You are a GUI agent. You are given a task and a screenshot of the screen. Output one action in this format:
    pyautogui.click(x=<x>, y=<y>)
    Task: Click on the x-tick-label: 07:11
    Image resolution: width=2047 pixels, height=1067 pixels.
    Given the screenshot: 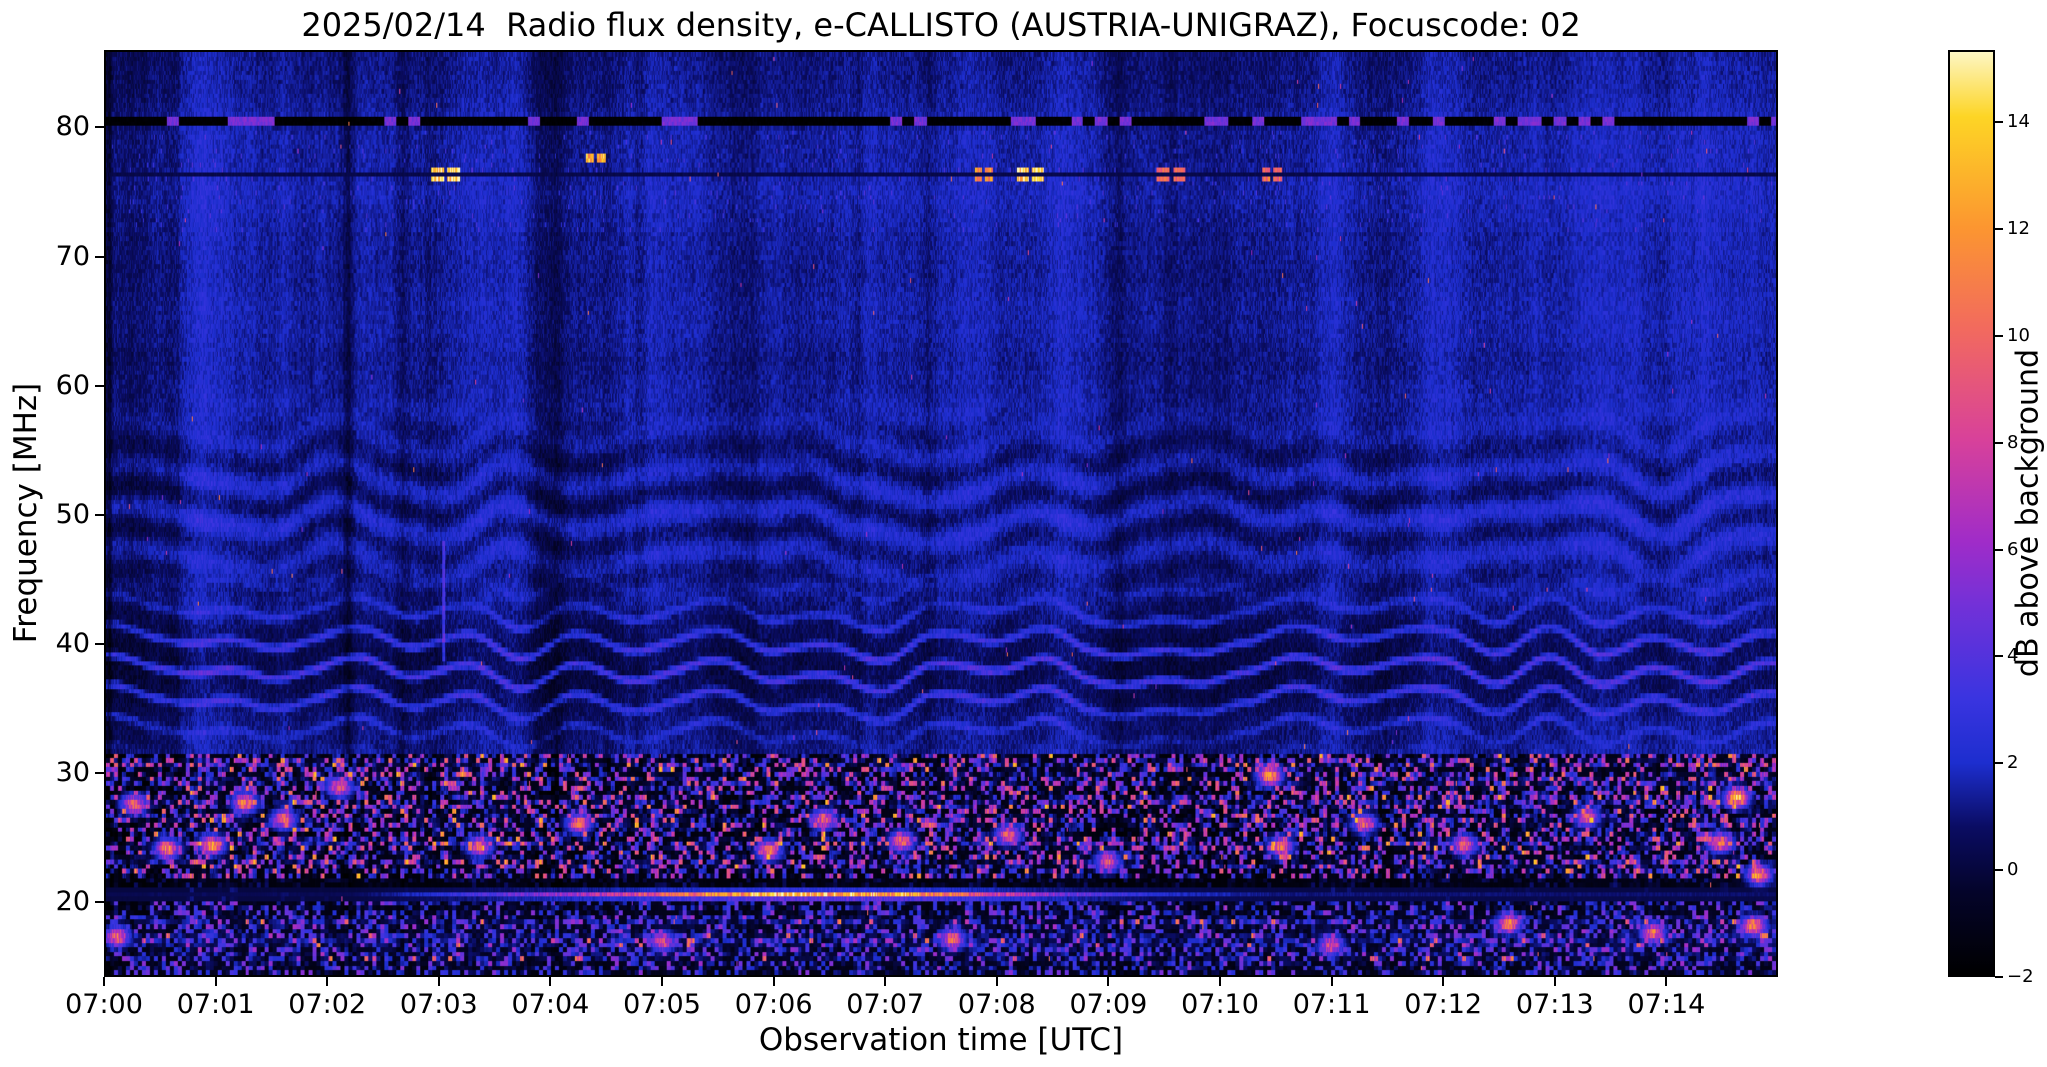 What is the action you would take?
    pyautogui.click(x=1331, y=1004)
    